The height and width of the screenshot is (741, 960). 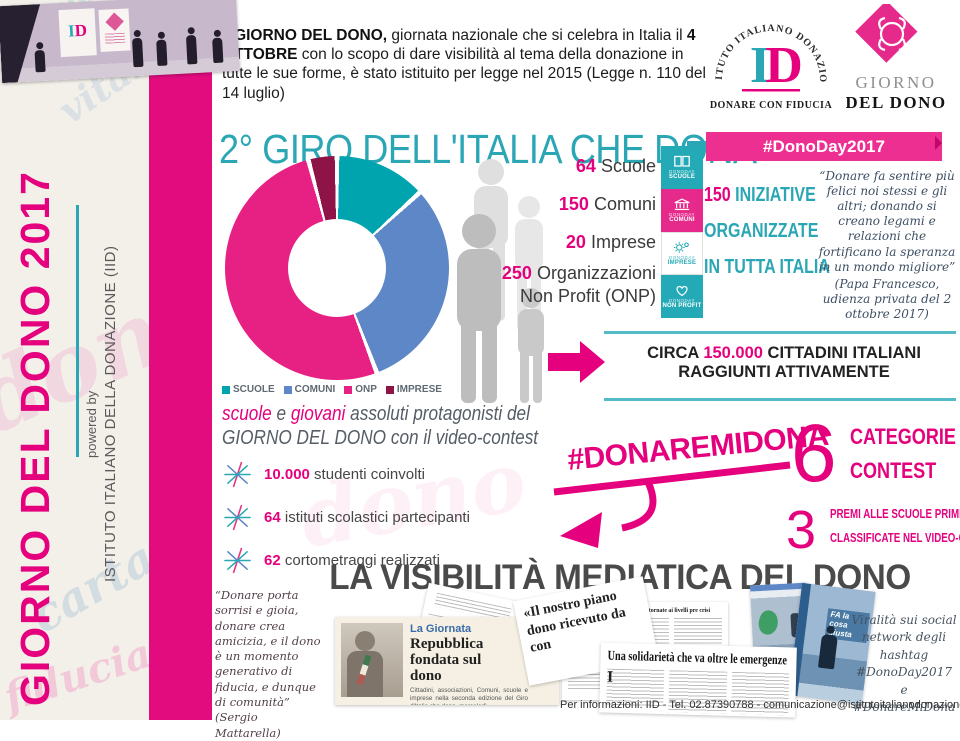 I want to click on donoday-banner: #DonoDay2017, so click(x=824, y=146).